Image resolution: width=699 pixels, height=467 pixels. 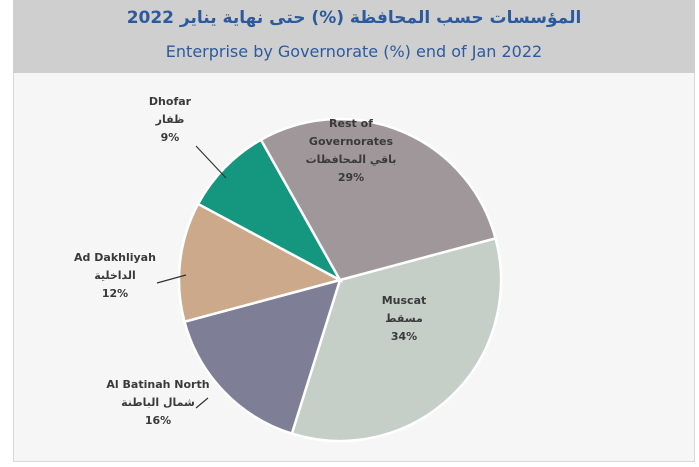 What do you see at coordinates (351, 177) in the screenshot?
I see `slice-label-value-rest-of-governorates: 29%` at bounding box center [351, 177].